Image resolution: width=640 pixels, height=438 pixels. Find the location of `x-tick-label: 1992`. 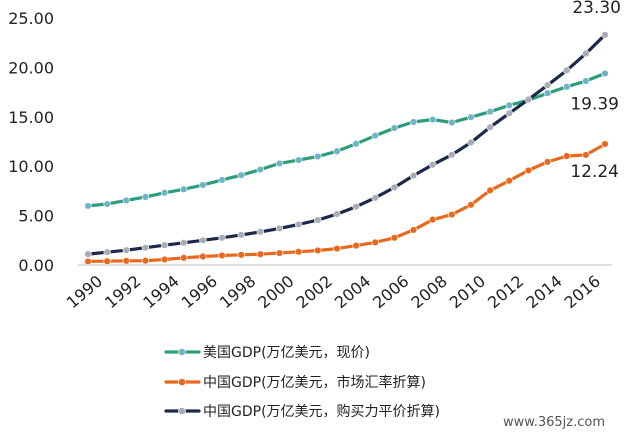

x-tick-label: 1992 is located at coordinates (122, 291).